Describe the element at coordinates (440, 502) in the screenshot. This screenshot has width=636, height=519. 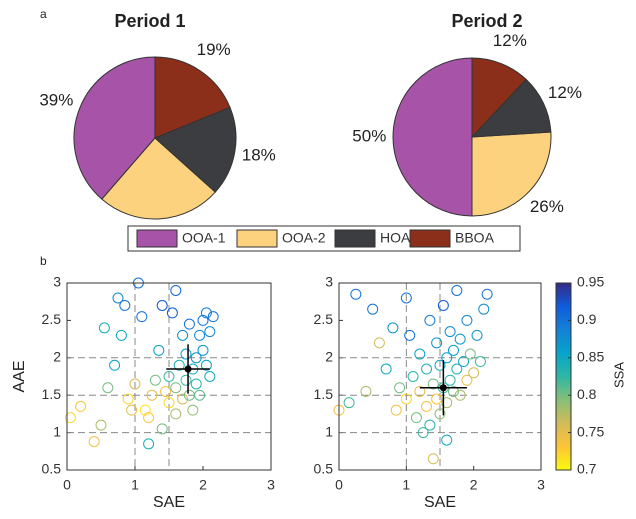
I see `x-axis-label: SAE` at that location.